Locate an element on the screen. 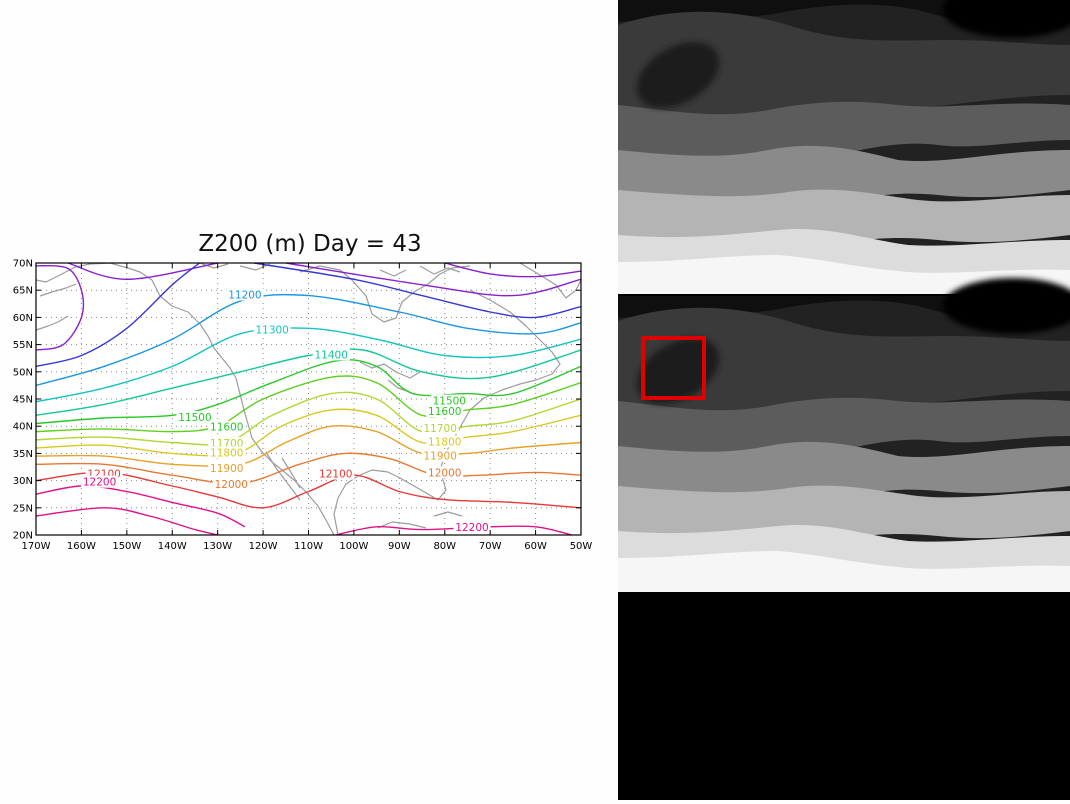  y-tick-label: 35N is located at coordinates (23, 454).